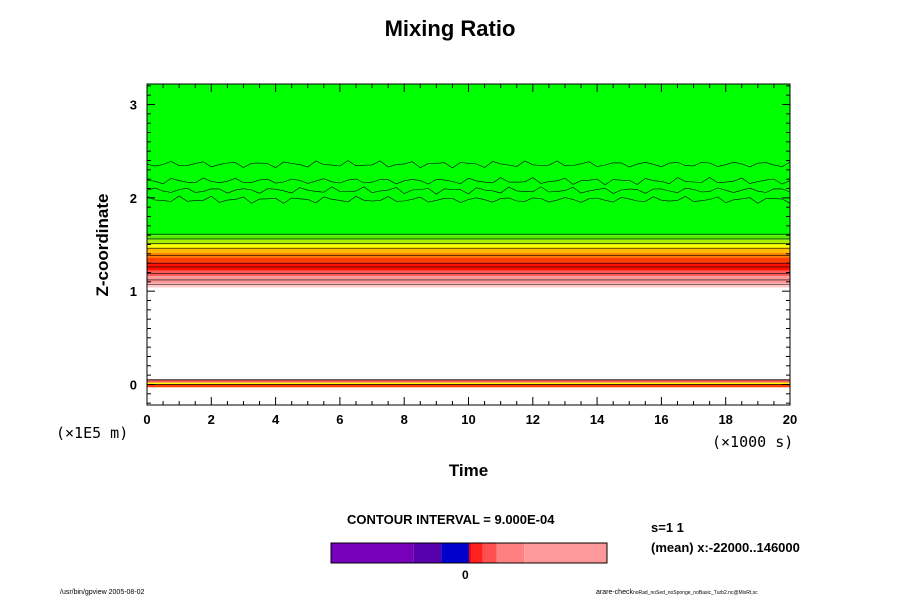  What do you see at coordinates (533, 419) in the screenshot?
I see `x-tick-label: 12` at bounding box center [533, 419].